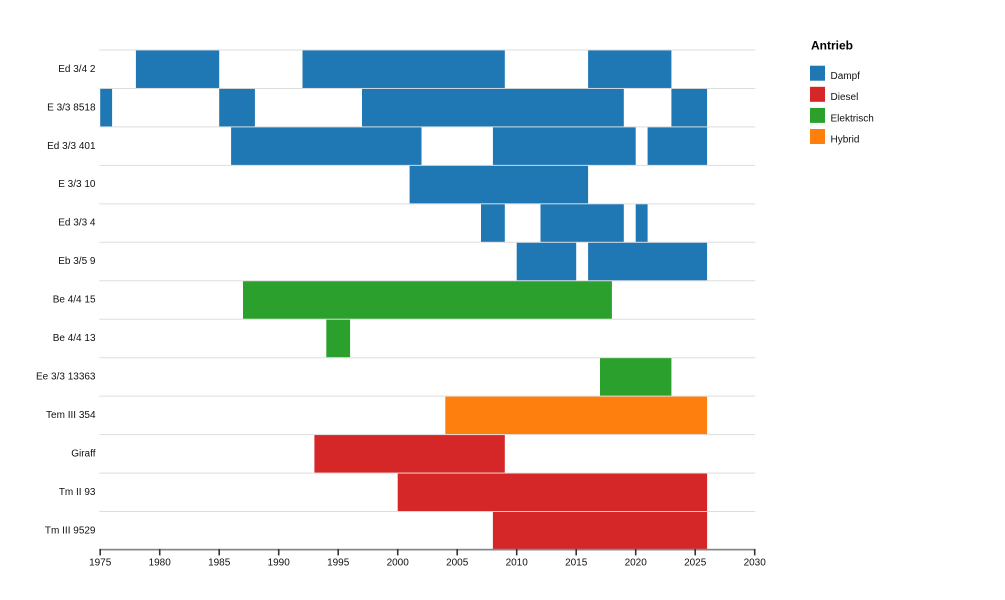 The height and width of the screenshot is (600, 1005). What do you see at coordinates (398, 563) in the screenshot?
I see `svg-text: 2000` at bounding box center [398, 563].